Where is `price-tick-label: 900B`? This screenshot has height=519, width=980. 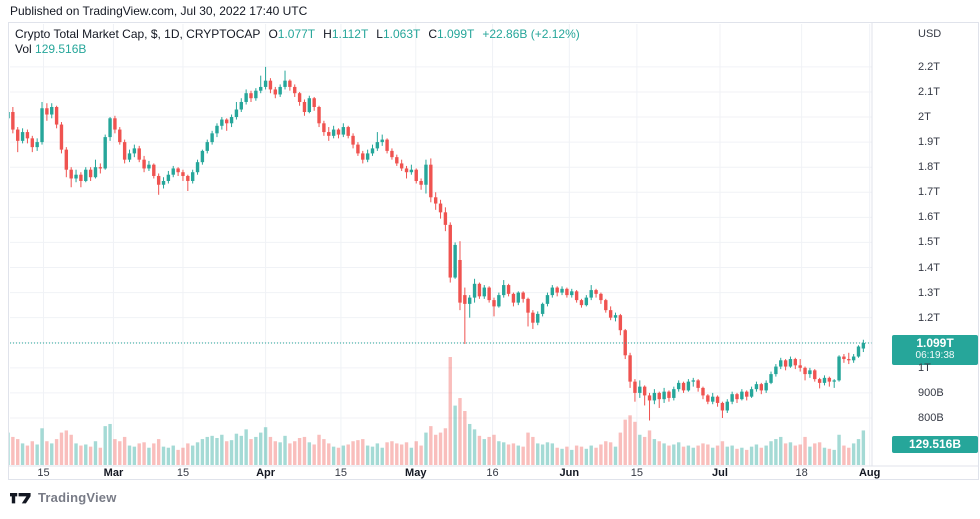
price-tick-label: 900B is located at coordinates (931, 392).